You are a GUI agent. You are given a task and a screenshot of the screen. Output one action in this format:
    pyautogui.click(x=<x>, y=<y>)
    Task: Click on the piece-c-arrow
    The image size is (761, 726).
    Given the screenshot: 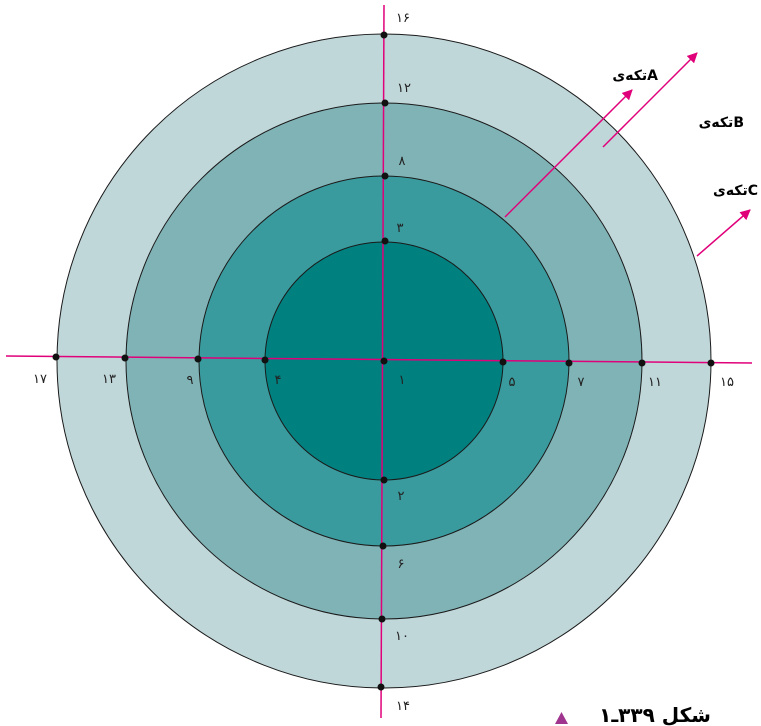 What is the action you would take?
    pyautogui.click(x=723, y=233)
    